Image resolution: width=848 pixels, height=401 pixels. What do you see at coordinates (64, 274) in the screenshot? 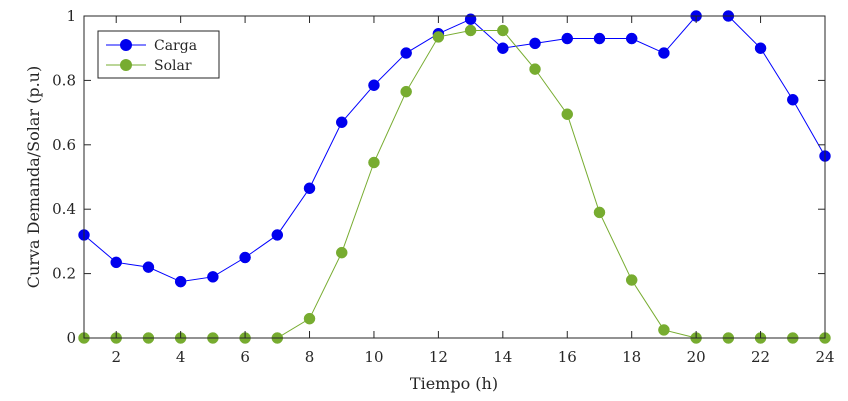
I see `y-tick-label: 0.2` at bounding box center [64, 274].